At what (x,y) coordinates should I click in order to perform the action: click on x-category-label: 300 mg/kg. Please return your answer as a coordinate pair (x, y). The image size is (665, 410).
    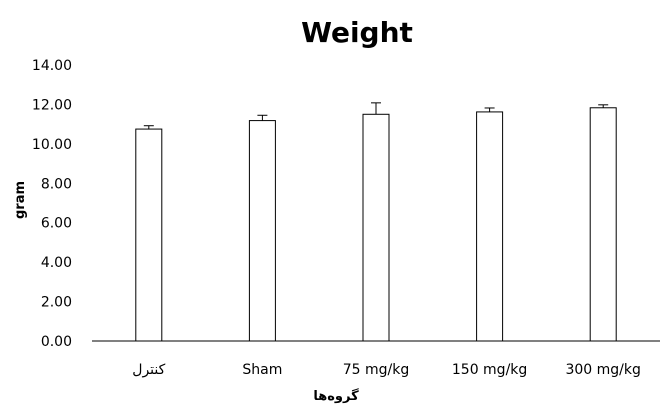
    Looking at the image, I should click on (602, 370).